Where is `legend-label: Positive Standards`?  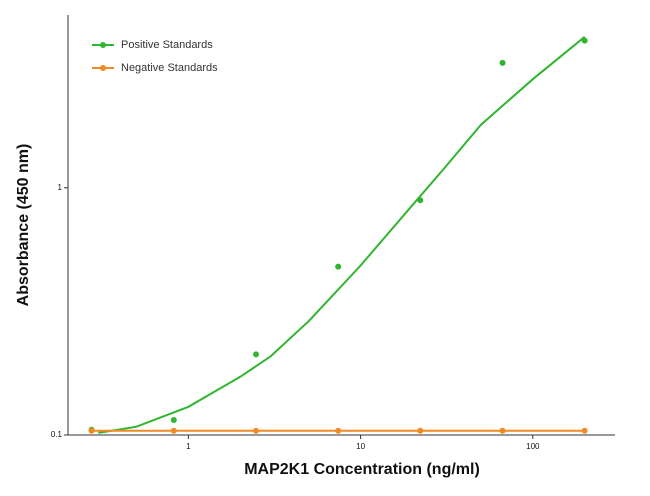
legend-label: Positive Standards is located at coordinates (167, 45).